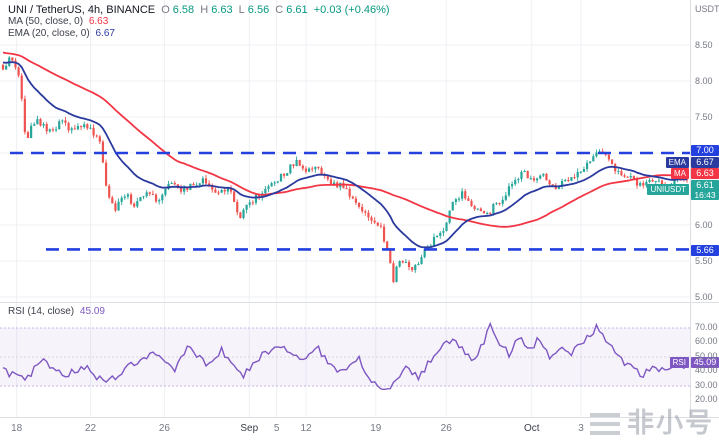 Image resolution: width=719 pixels, height=440 pixels. I want to click on watermark: 非小号, so click(652, 423).